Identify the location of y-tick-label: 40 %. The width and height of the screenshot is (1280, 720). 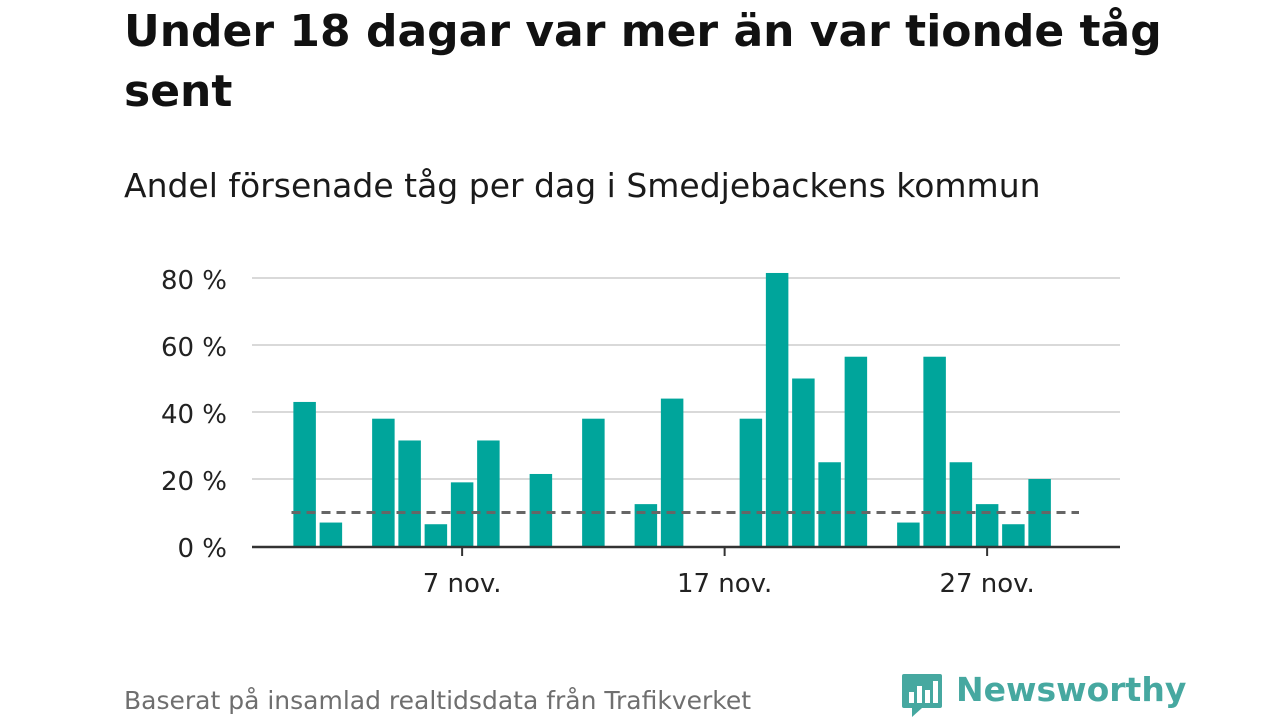
(194, 415).